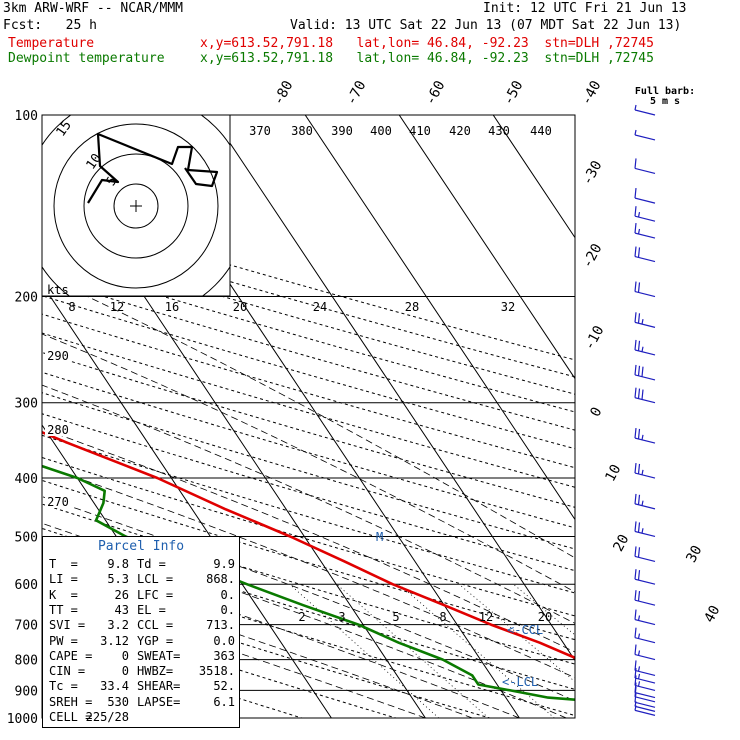 The width and height of the screenshot is (740, 740). Describe the element at coordinates (26, 537) in the screenshot. I see `pressure-tick-label: 500` at that location.